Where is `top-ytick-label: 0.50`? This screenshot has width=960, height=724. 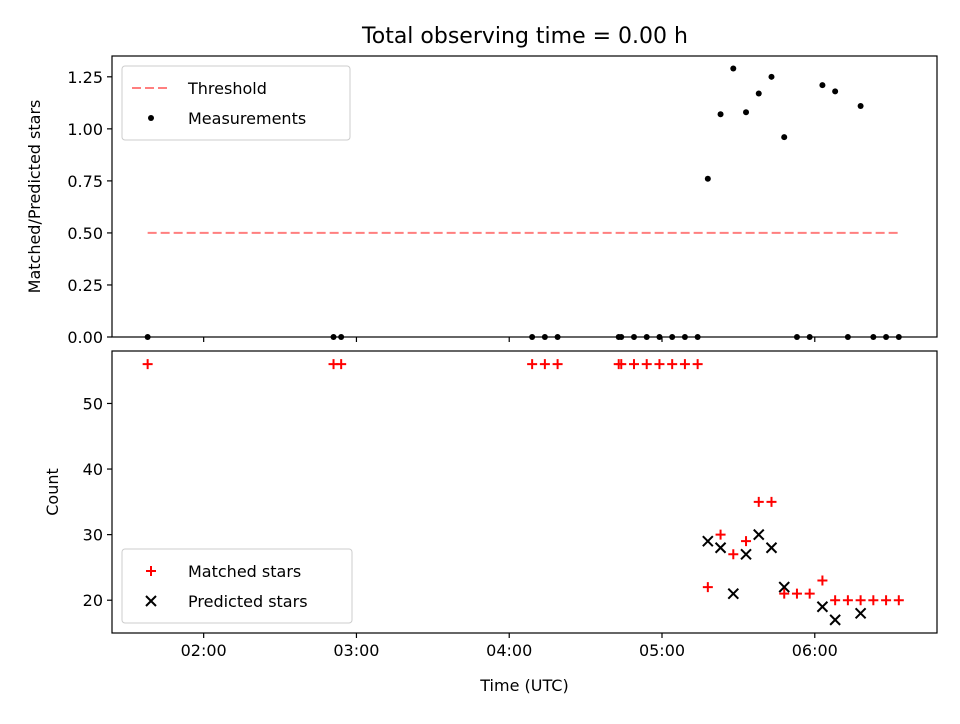
top-ytick-label: 0.50 is located at coordinates (85, 233).